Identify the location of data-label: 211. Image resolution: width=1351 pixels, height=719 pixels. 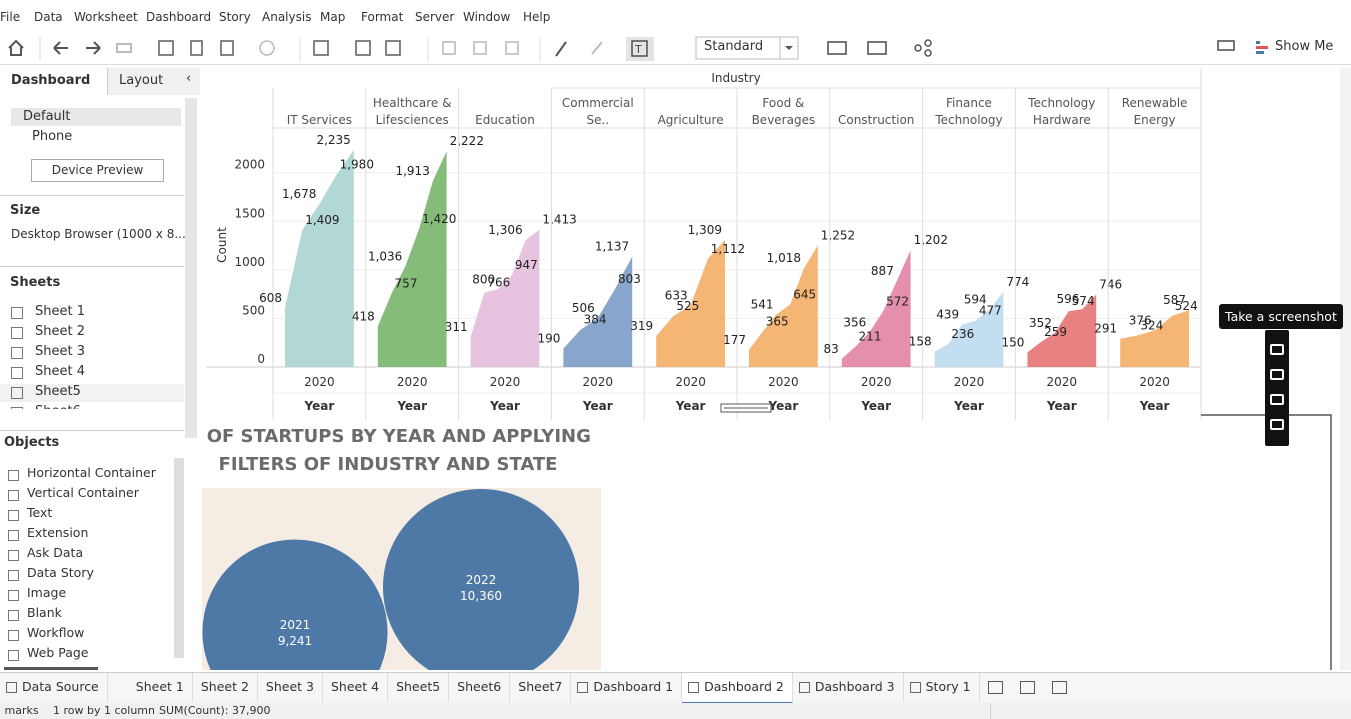
(870, 337).